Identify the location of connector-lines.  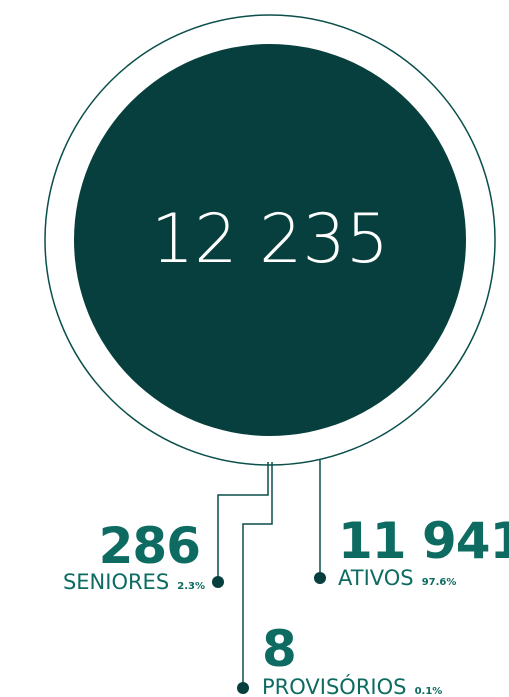
(269, 573).